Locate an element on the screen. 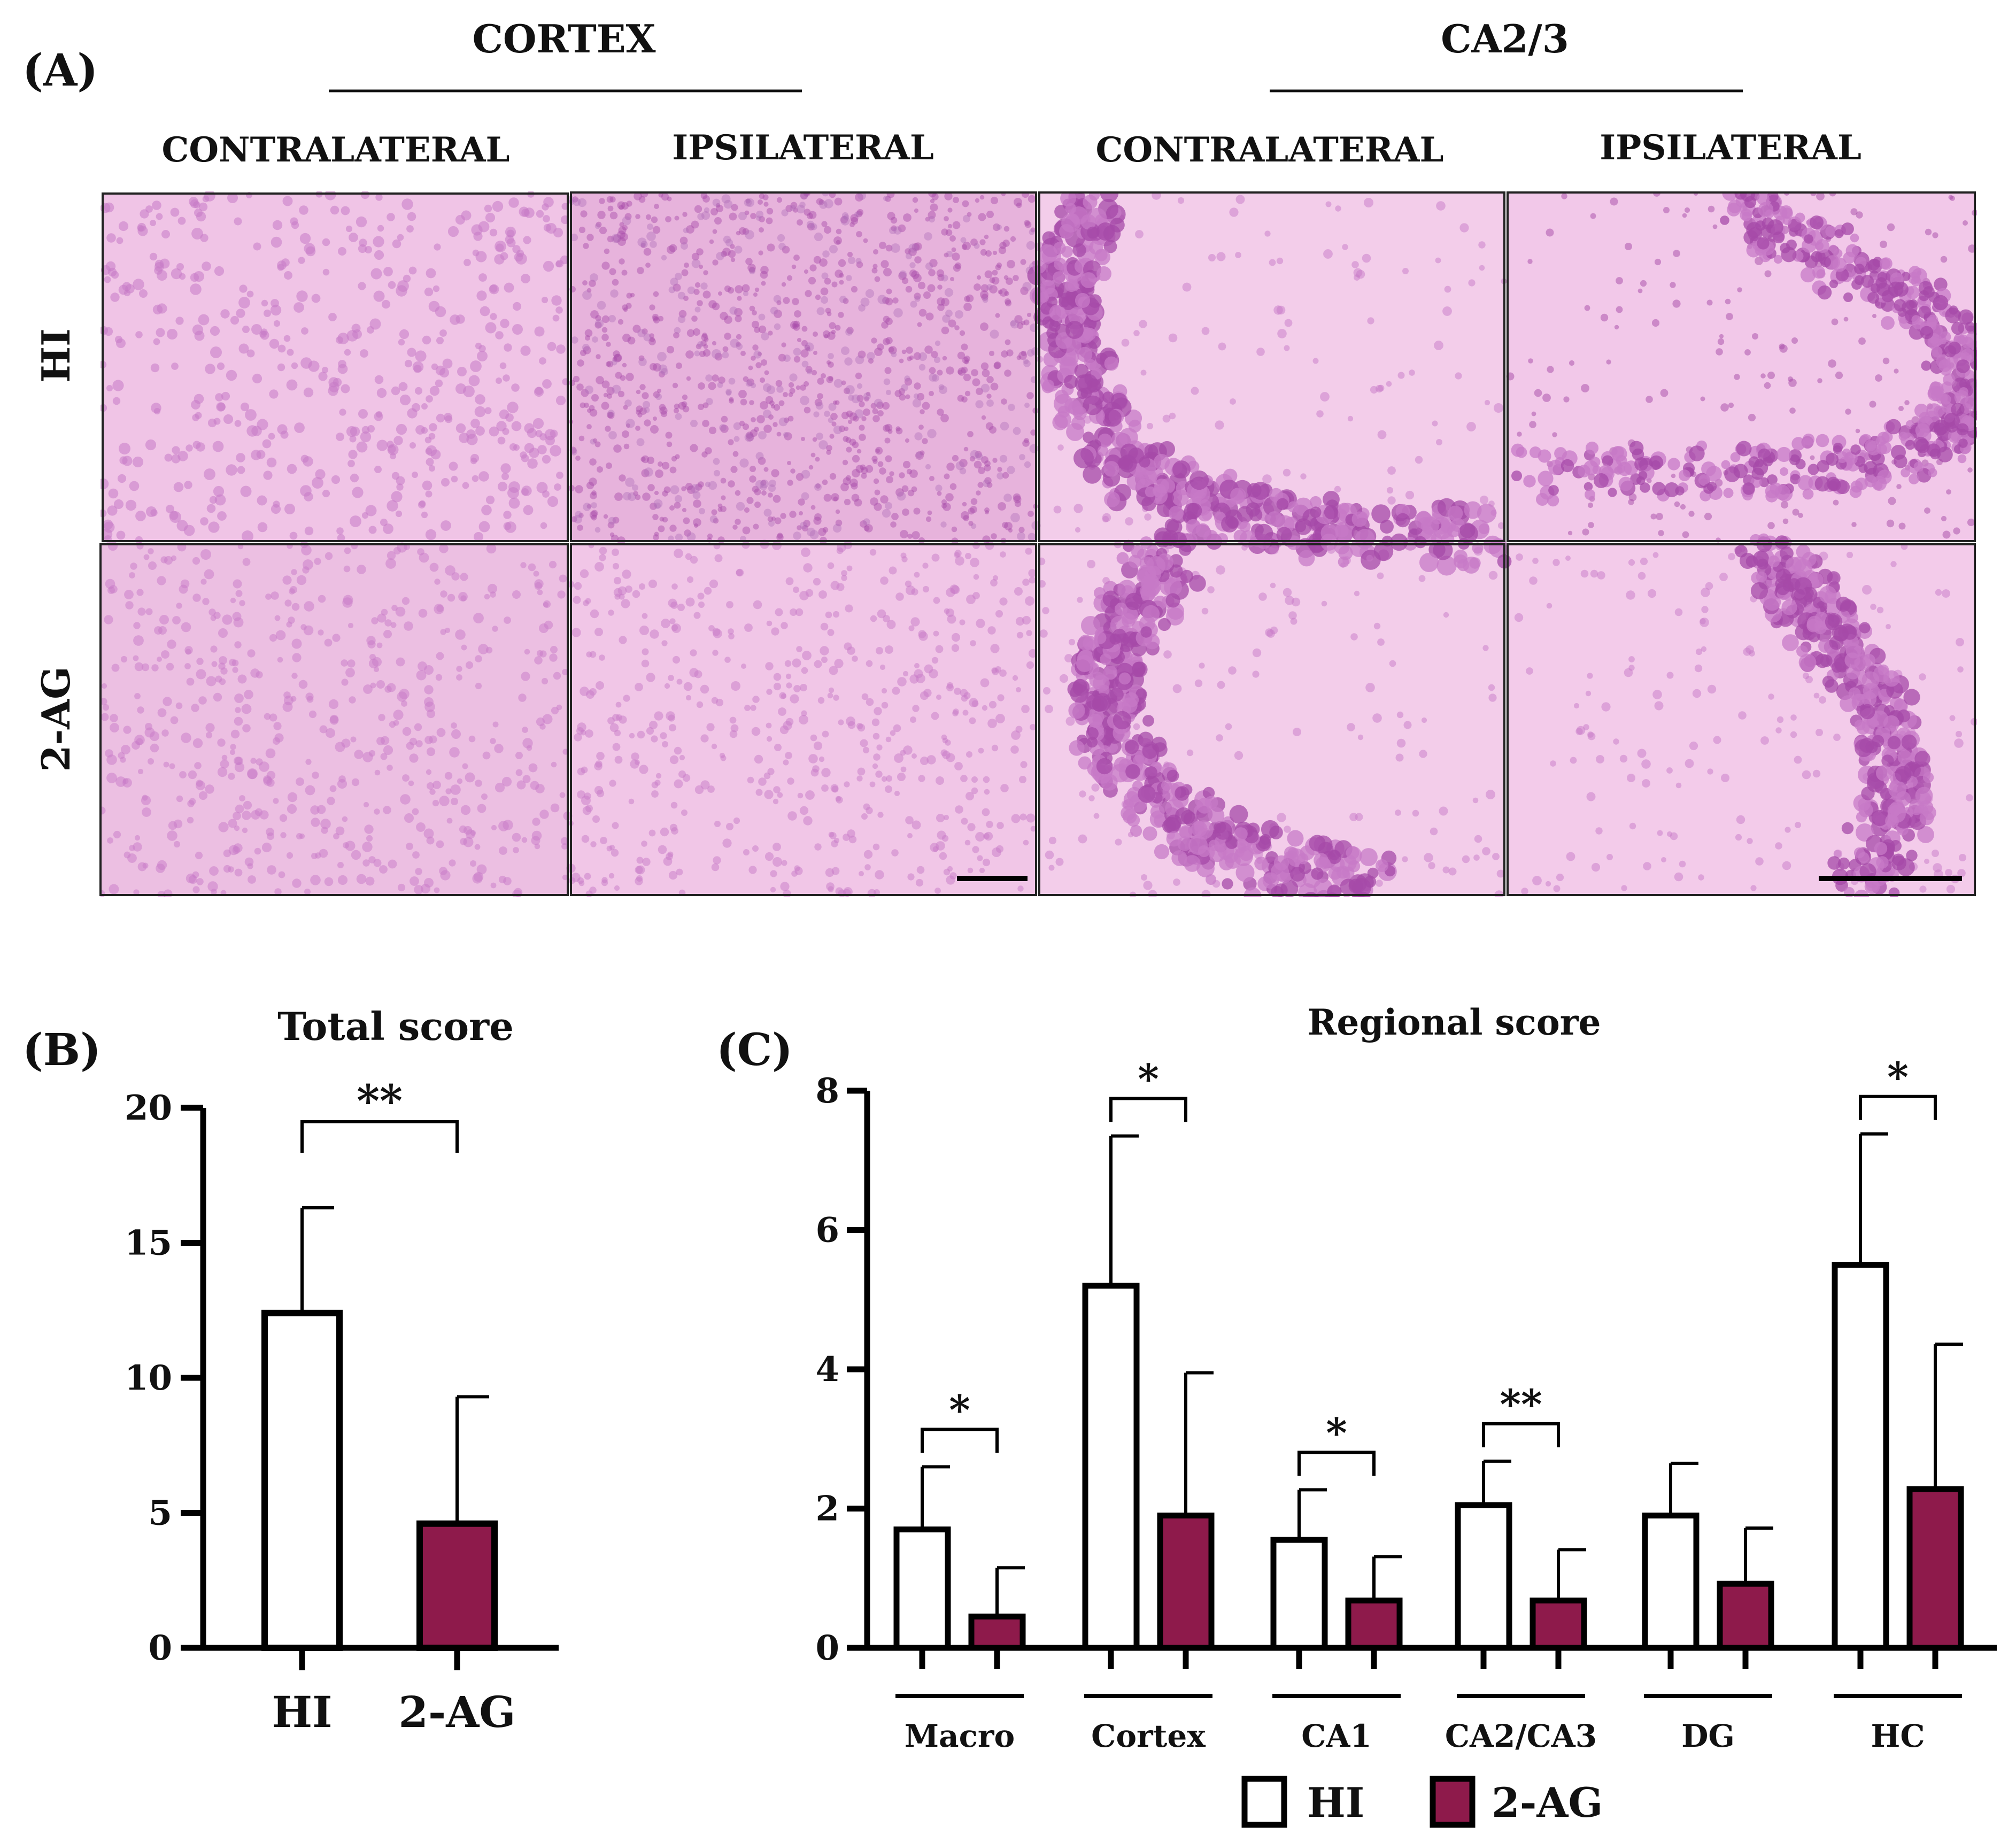  row-label-hi: HI is located at coordinates (56, 355).